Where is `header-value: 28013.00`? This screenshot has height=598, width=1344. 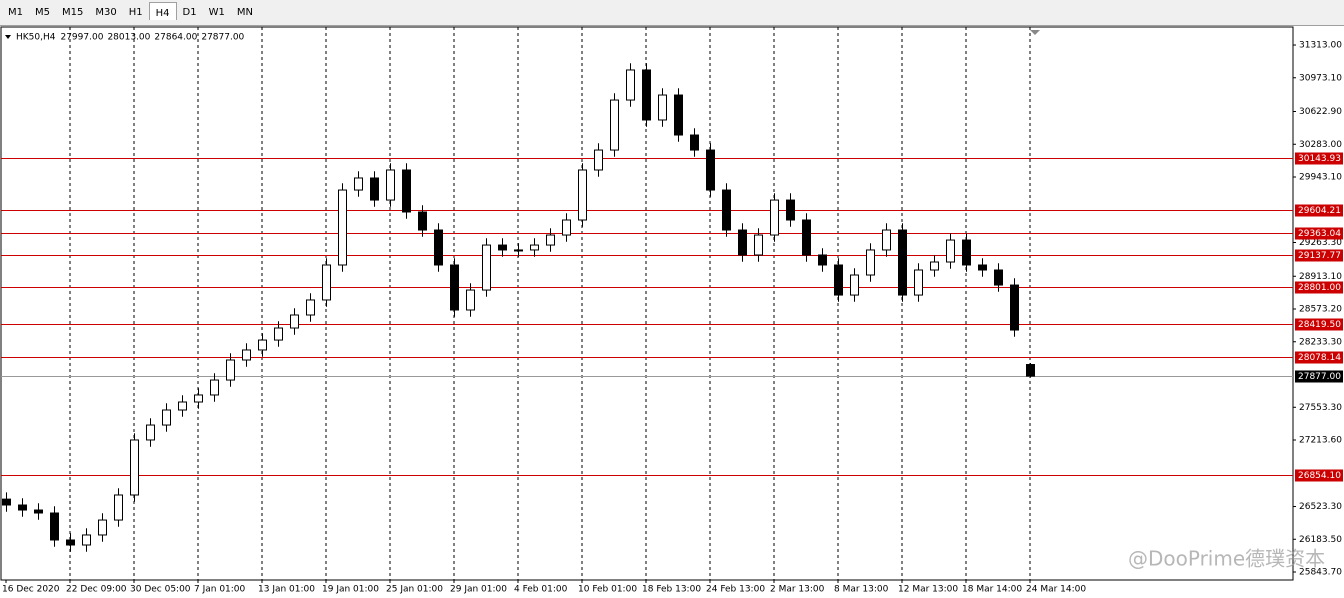 header-value: 28013.00 is located at coordinates (128, 38).